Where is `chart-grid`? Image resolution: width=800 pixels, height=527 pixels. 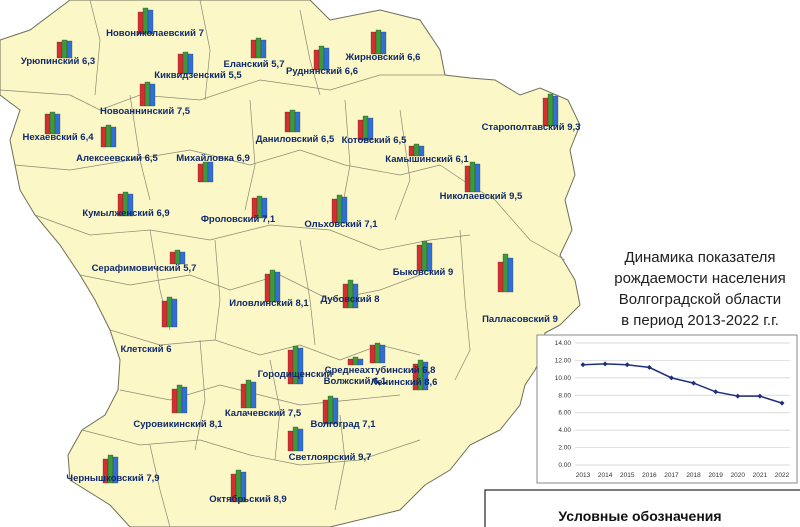 chart-grid is located at coordinates (682, 404).